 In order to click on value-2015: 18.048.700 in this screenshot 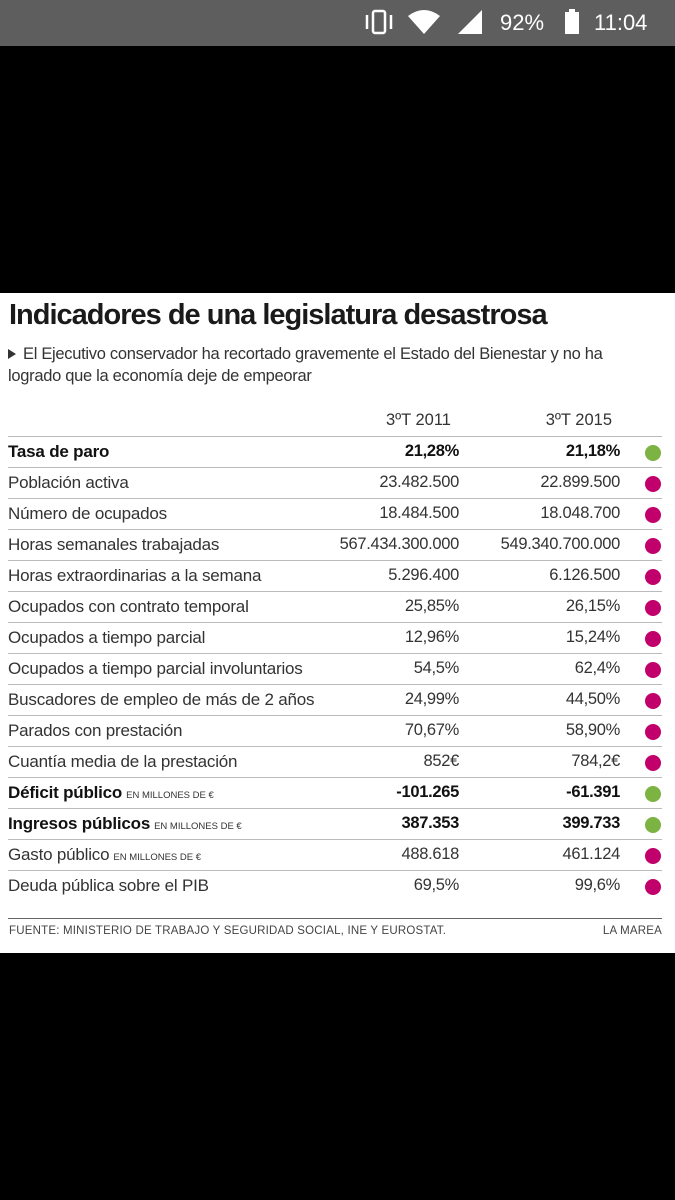, I will do `click(580, 513)`.